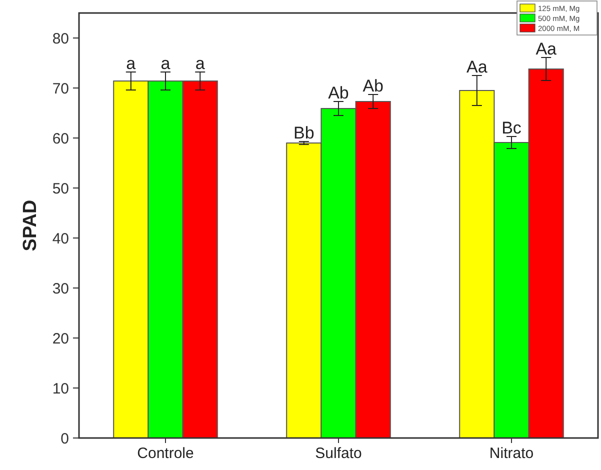 This screenshot has height=470, width=601. I want to click on x-tick-label: Nitrato, so click(511, 453).